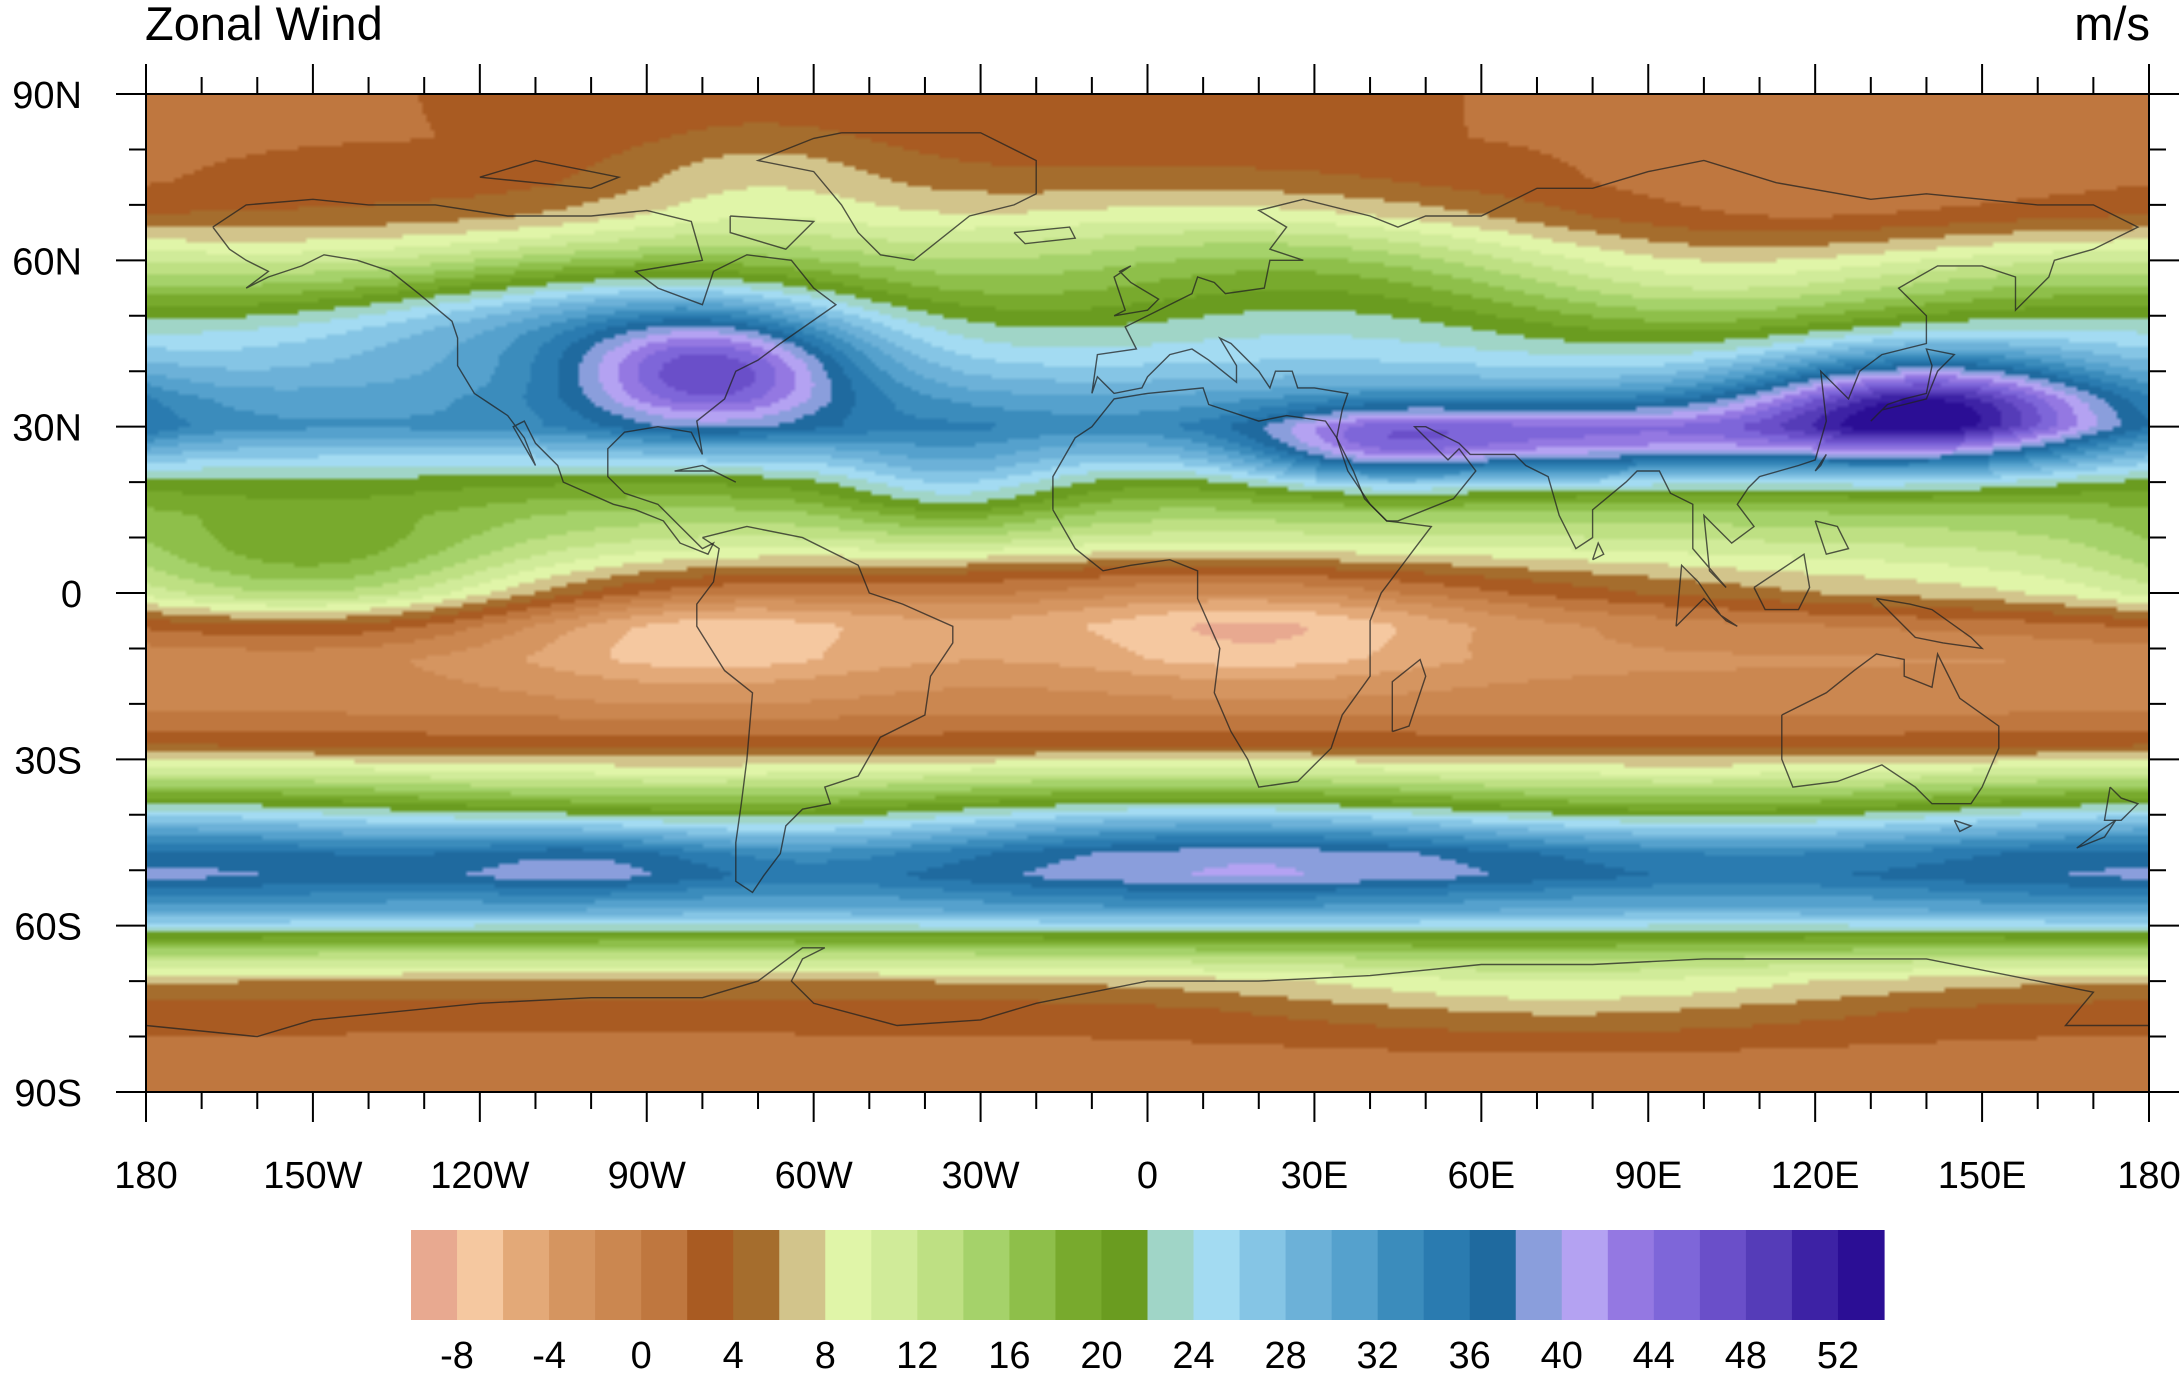 This screenshot has height=1379, width=2181. What do you see at coordinates (1149, 1356) in the screenshot?
I see `colorbar-labels: -8 -4 0 4 8 12 16 20 24 28 32 36 40 44 48 52` at bounding box center [1149, 1356].